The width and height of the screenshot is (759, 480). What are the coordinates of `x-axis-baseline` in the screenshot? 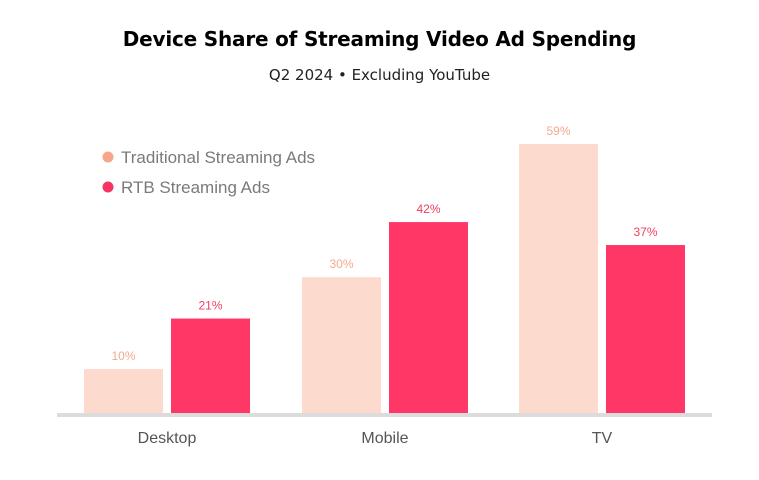 It's located at (384, 415).